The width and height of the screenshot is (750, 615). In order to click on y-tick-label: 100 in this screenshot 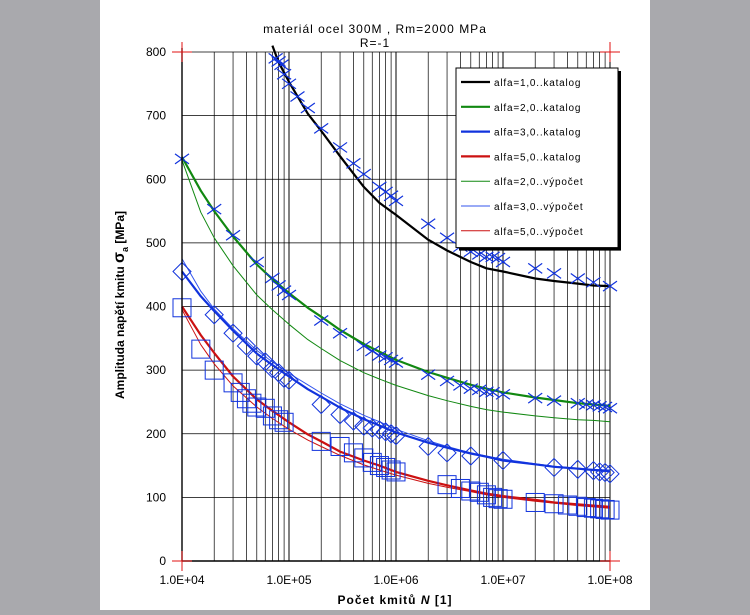, I will do `click(156, 497)`.